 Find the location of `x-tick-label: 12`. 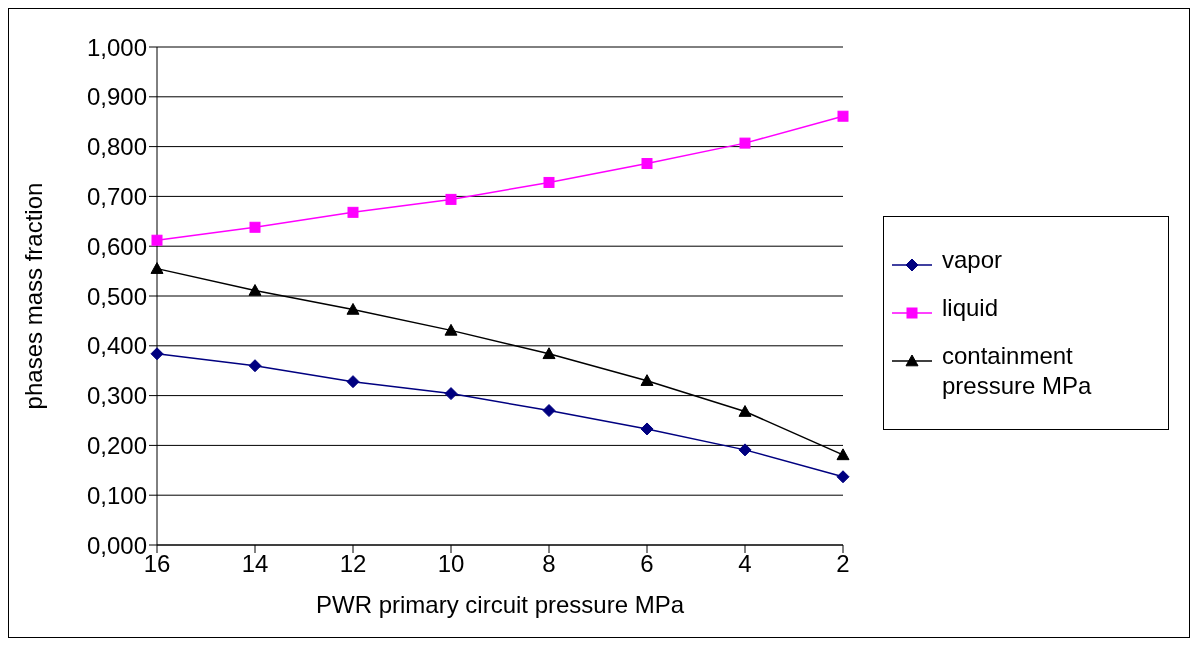

x-tick-label: 12 is located at coordinates (353, 564).